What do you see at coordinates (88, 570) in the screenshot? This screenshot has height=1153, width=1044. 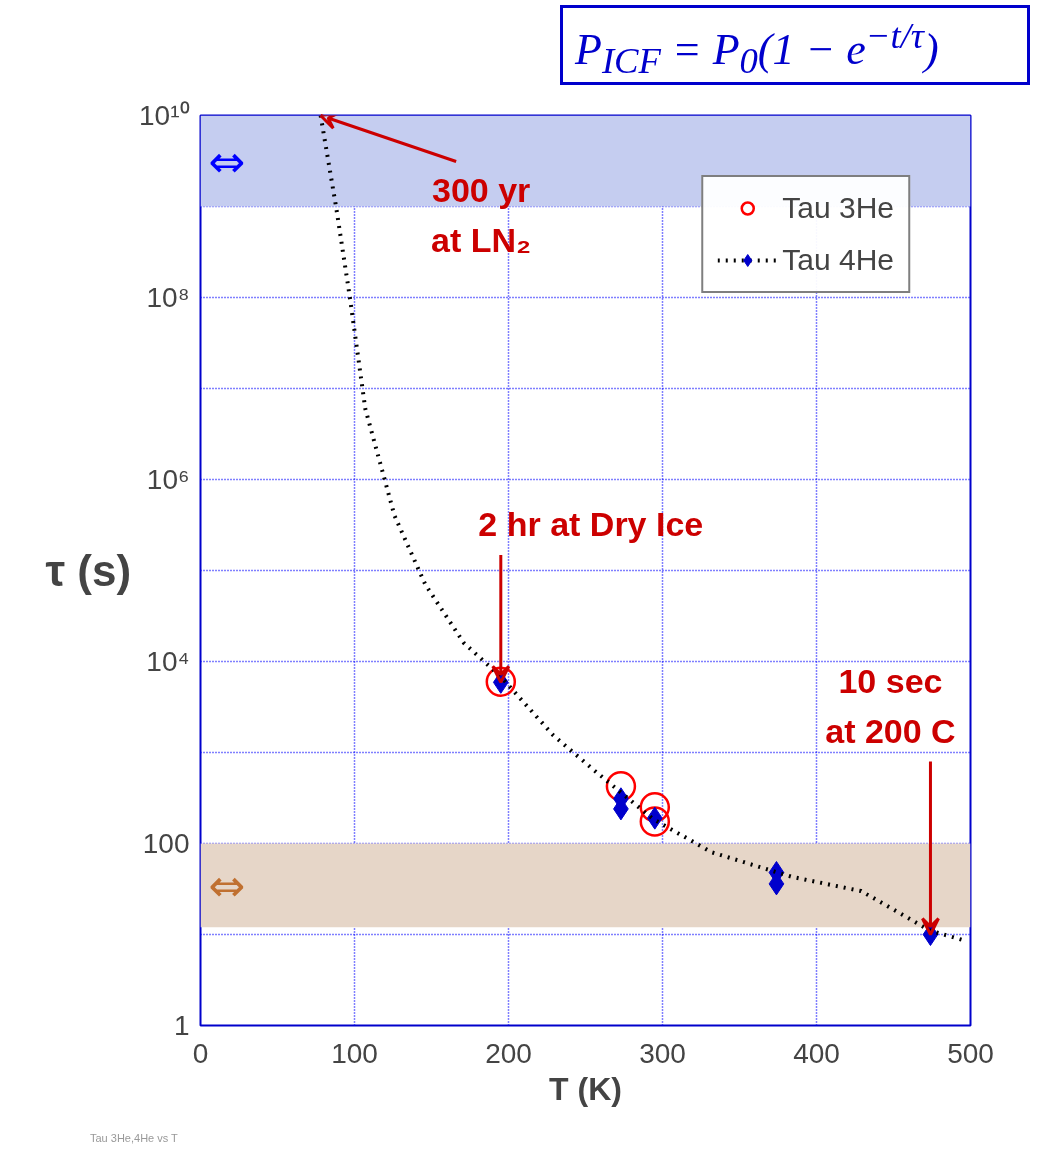 I see `y-axis-title: τ (s)` at bounding box center [88, 570].